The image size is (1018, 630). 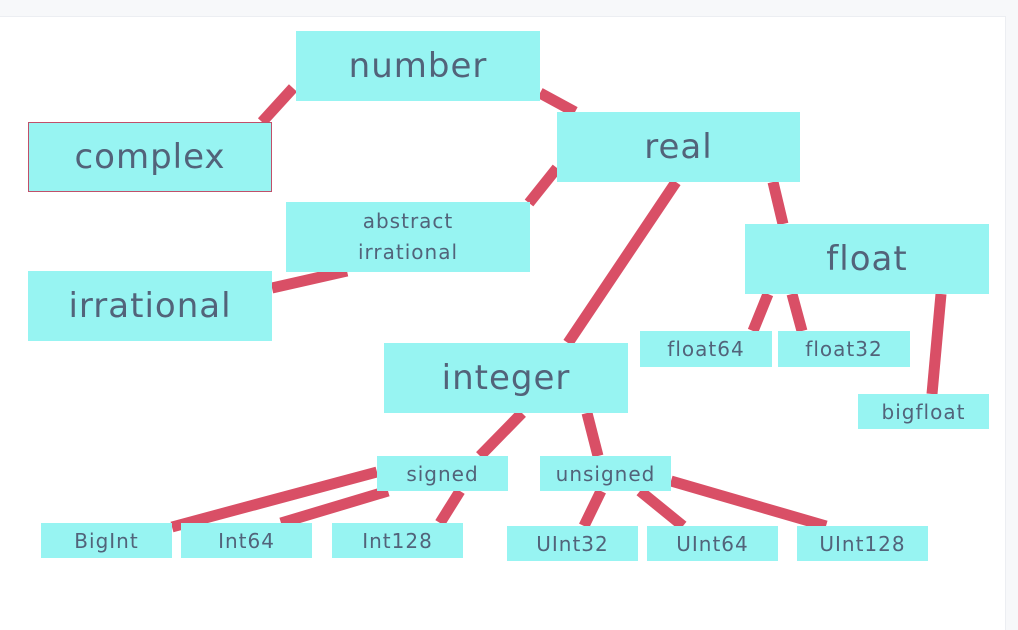 What do you see at coordinates (506, 378) in the screenshot?
I see `node-integer: integer` at bounding box center [506, 378].